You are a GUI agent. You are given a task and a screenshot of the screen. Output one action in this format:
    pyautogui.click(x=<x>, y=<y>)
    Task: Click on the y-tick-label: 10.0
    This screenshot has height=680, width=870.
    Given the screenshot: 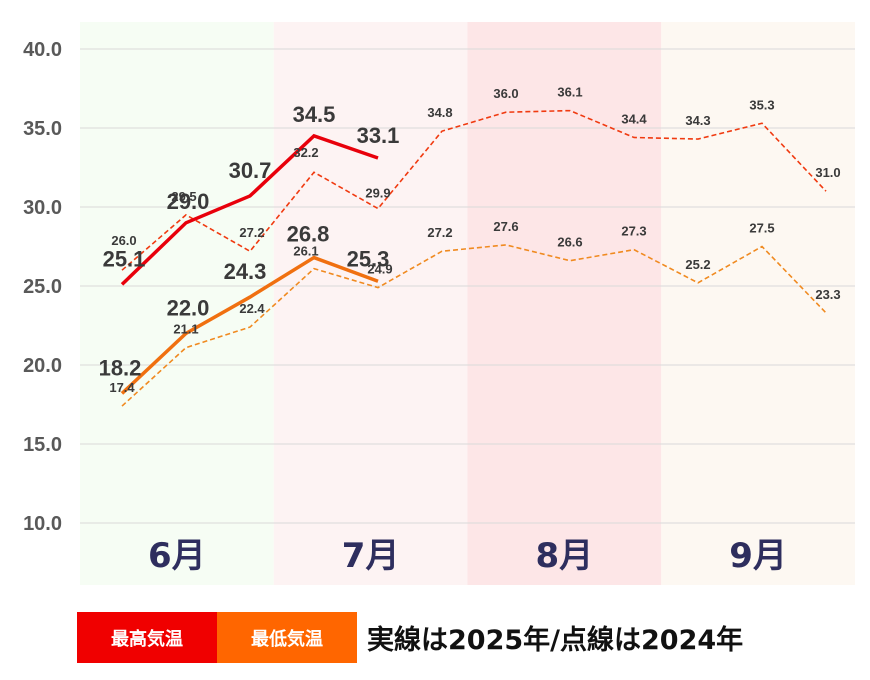 What is the action you would take?
    pyautogui.click(x=42, y=524)
    